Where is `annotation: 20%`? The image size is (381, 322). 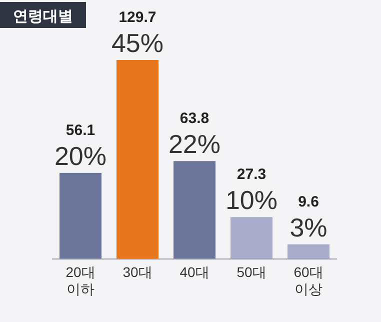 annotation: 20% is located at coordinates (80, 155).